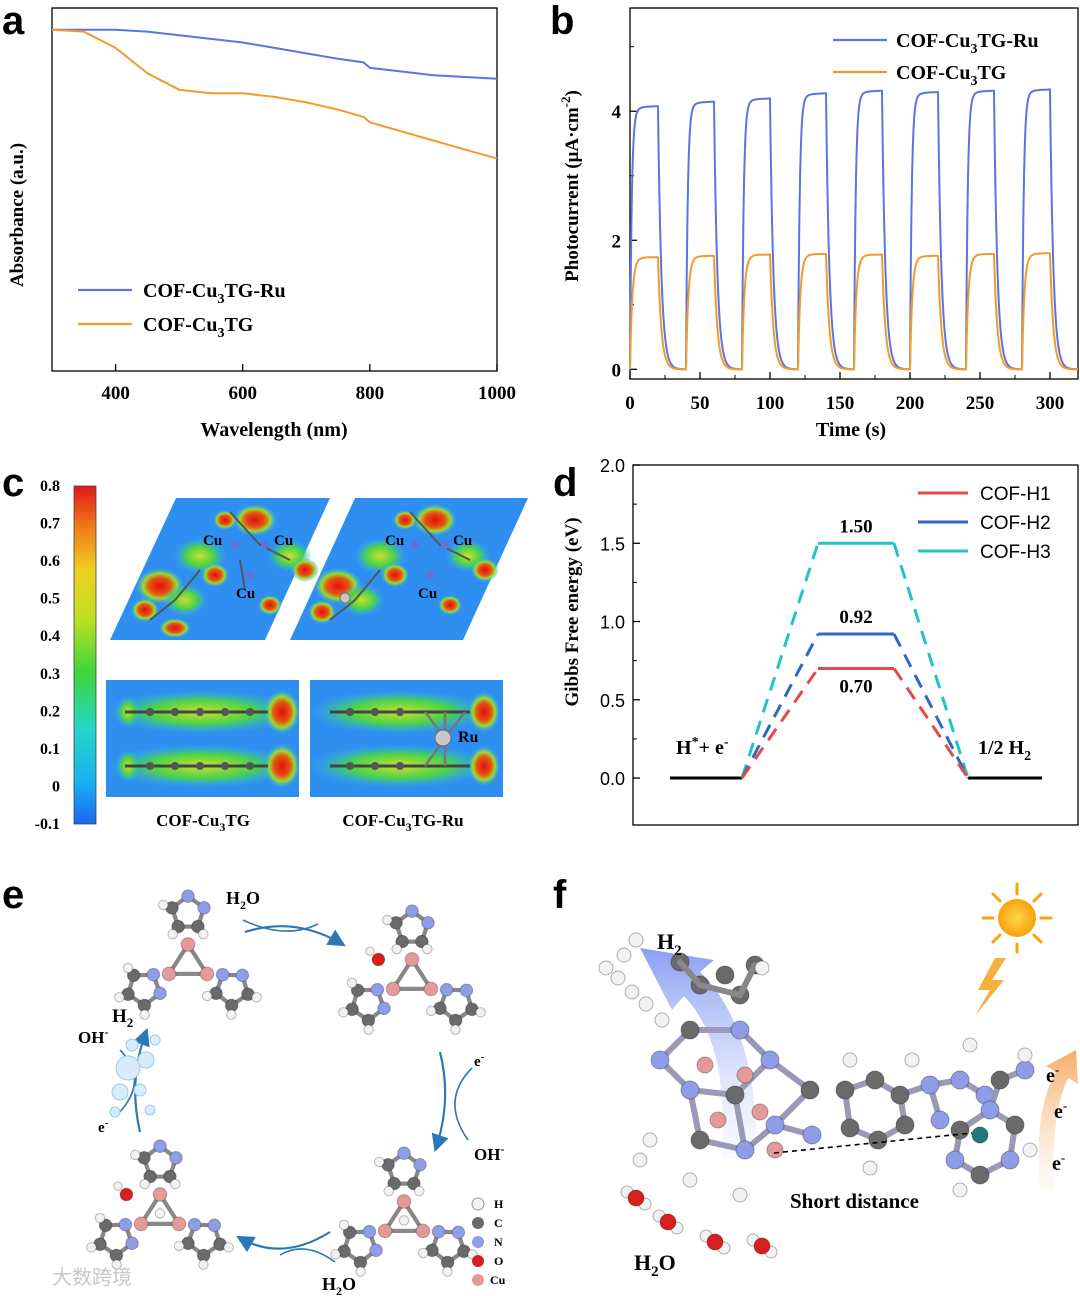 The width and height of the screenshot is (1080, 1296). Describe the element at coordinates (1060, 1110) in the screenshot. I see `panel-f-electron-2: e-` at that location.